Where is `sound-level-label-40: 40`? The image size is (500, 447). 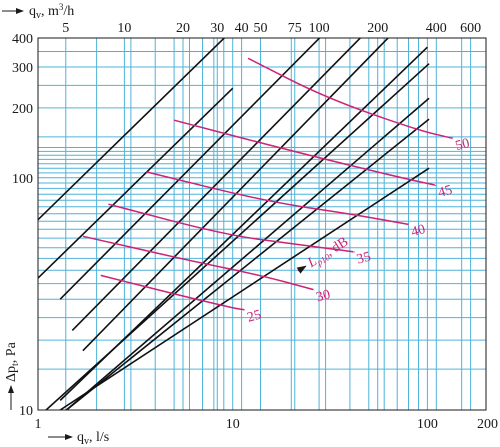 sound-level-label-40: 40 is located at coordinates (418, 231).